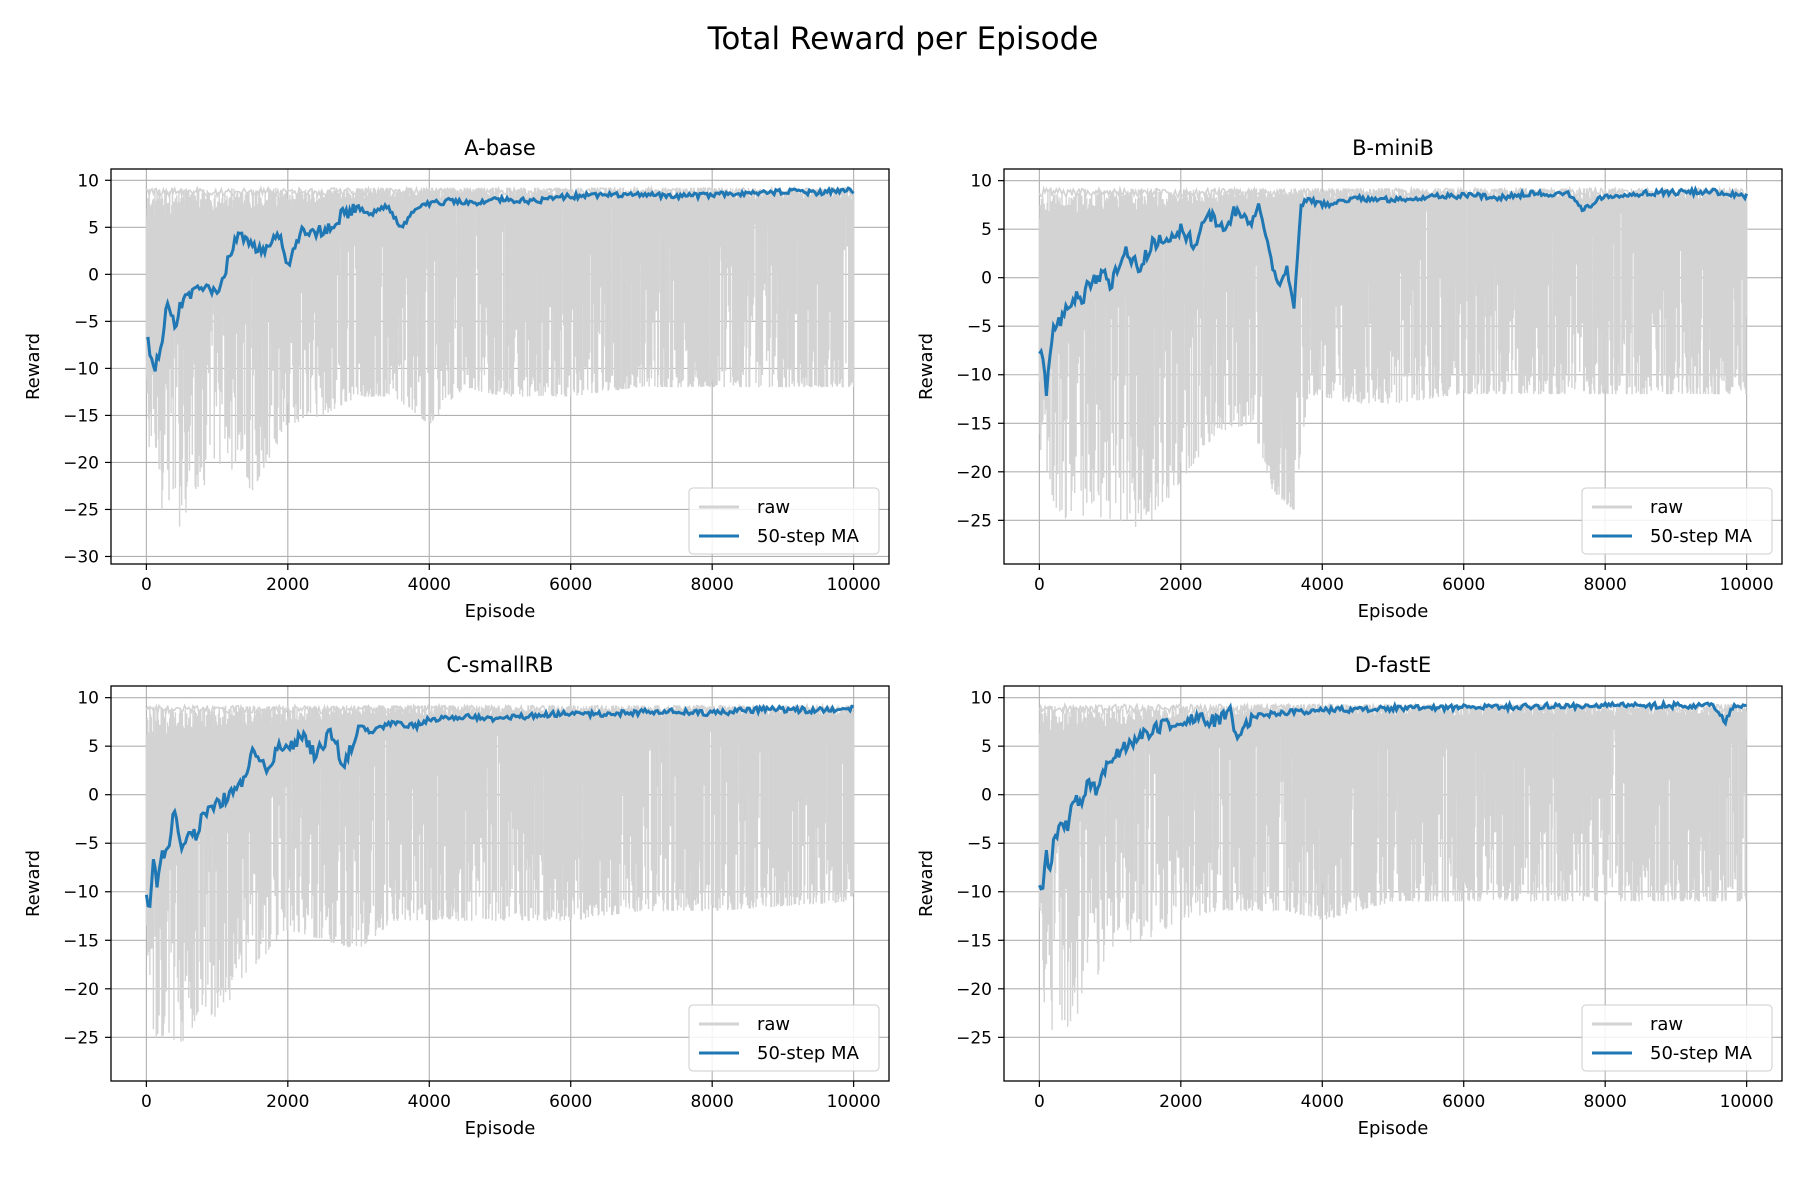 The width and height of the screenshot is (1800, 1200). Describe the element at coordinates (81, 557) in the screenshot. I see `y-tick-label: −30` at that location.